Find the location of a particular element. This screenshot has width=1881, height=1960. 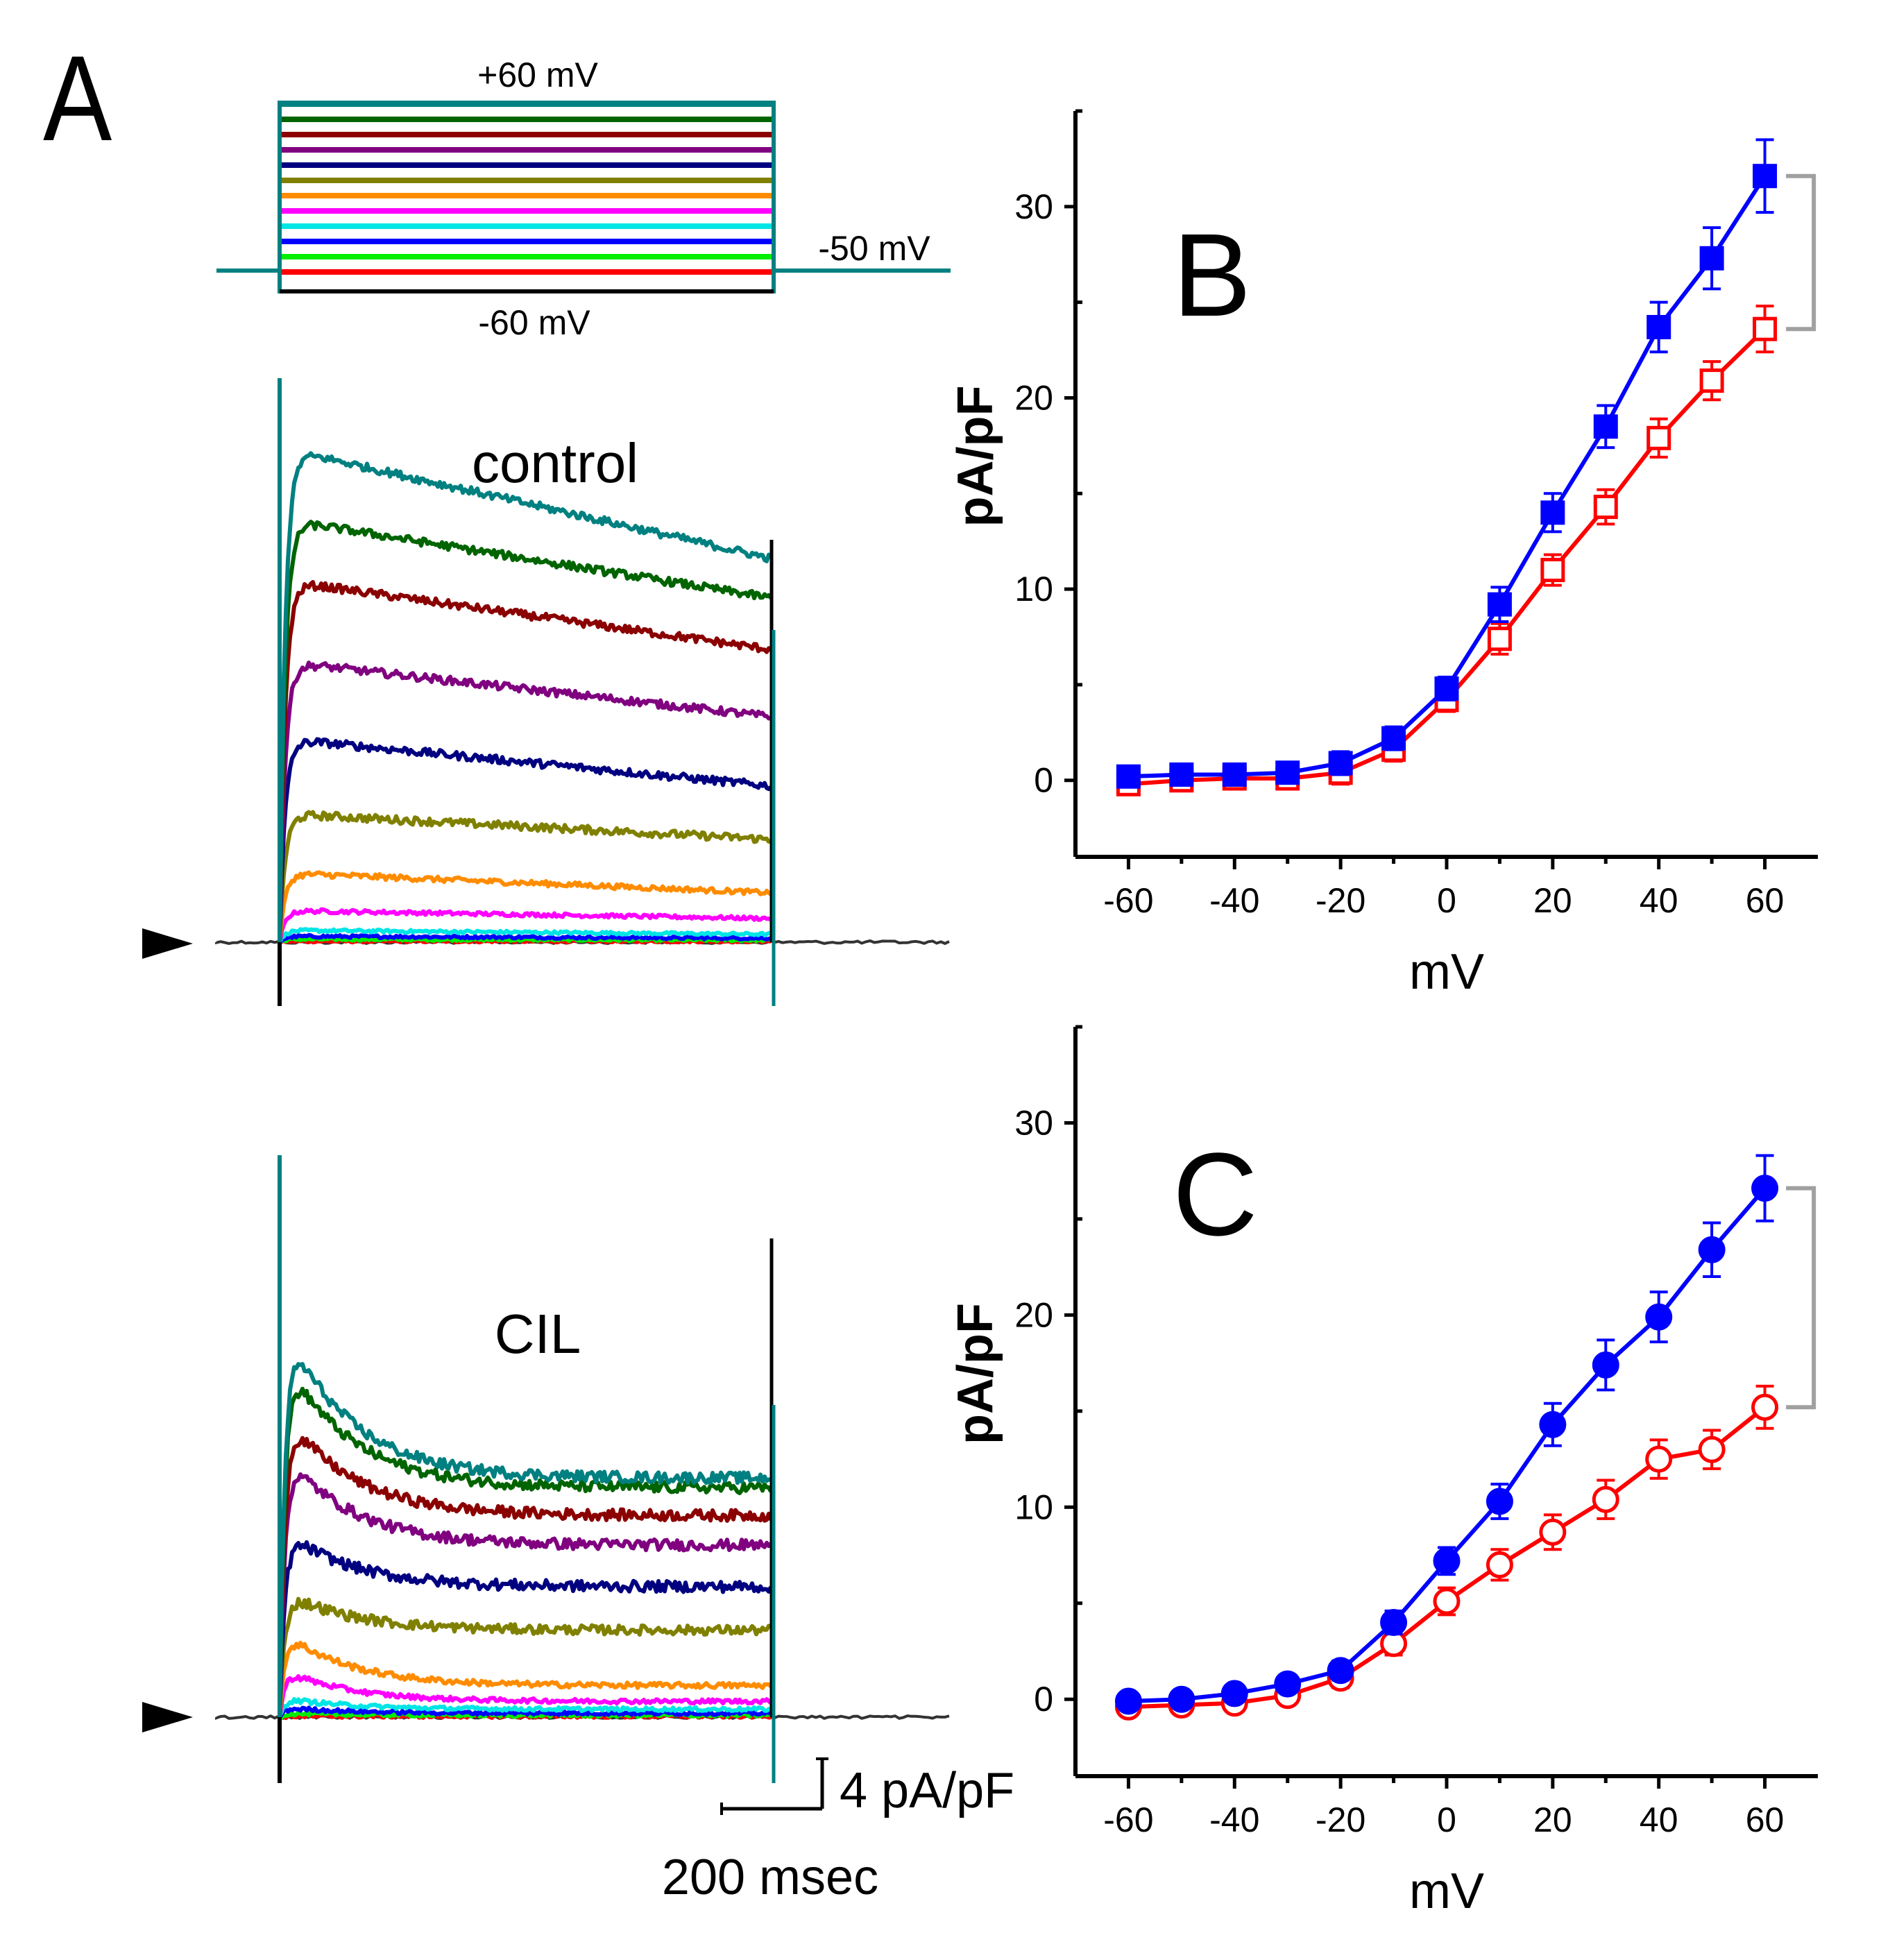

protocol-bottom-label: -60 mV is located at coordinates (534, 322).